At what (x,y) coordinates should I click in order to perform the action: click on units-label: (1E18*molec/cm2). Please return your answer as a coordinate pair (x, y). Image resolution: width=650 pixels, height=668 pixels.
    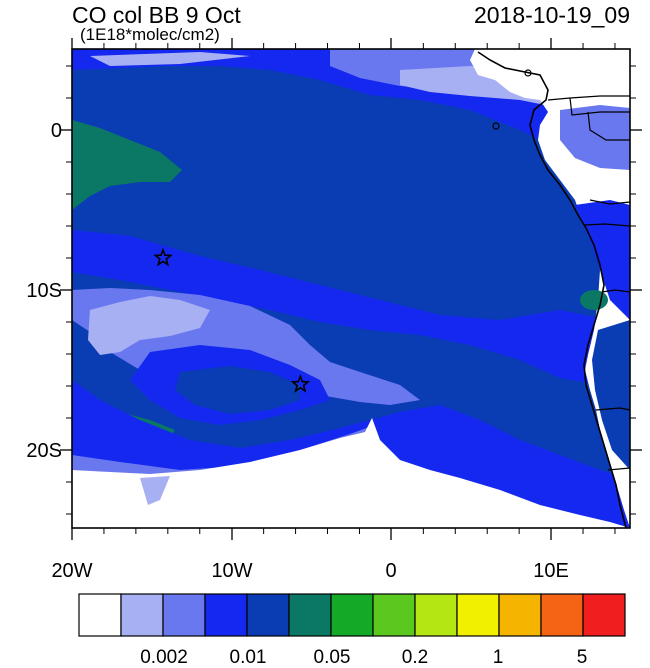
    Looking at the image, I should click on (150, 34).